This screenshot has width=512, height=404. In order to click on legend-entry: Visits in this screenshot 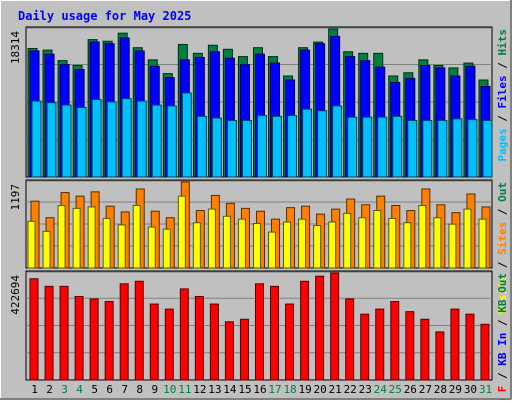, I will do `click(502, 295)`.